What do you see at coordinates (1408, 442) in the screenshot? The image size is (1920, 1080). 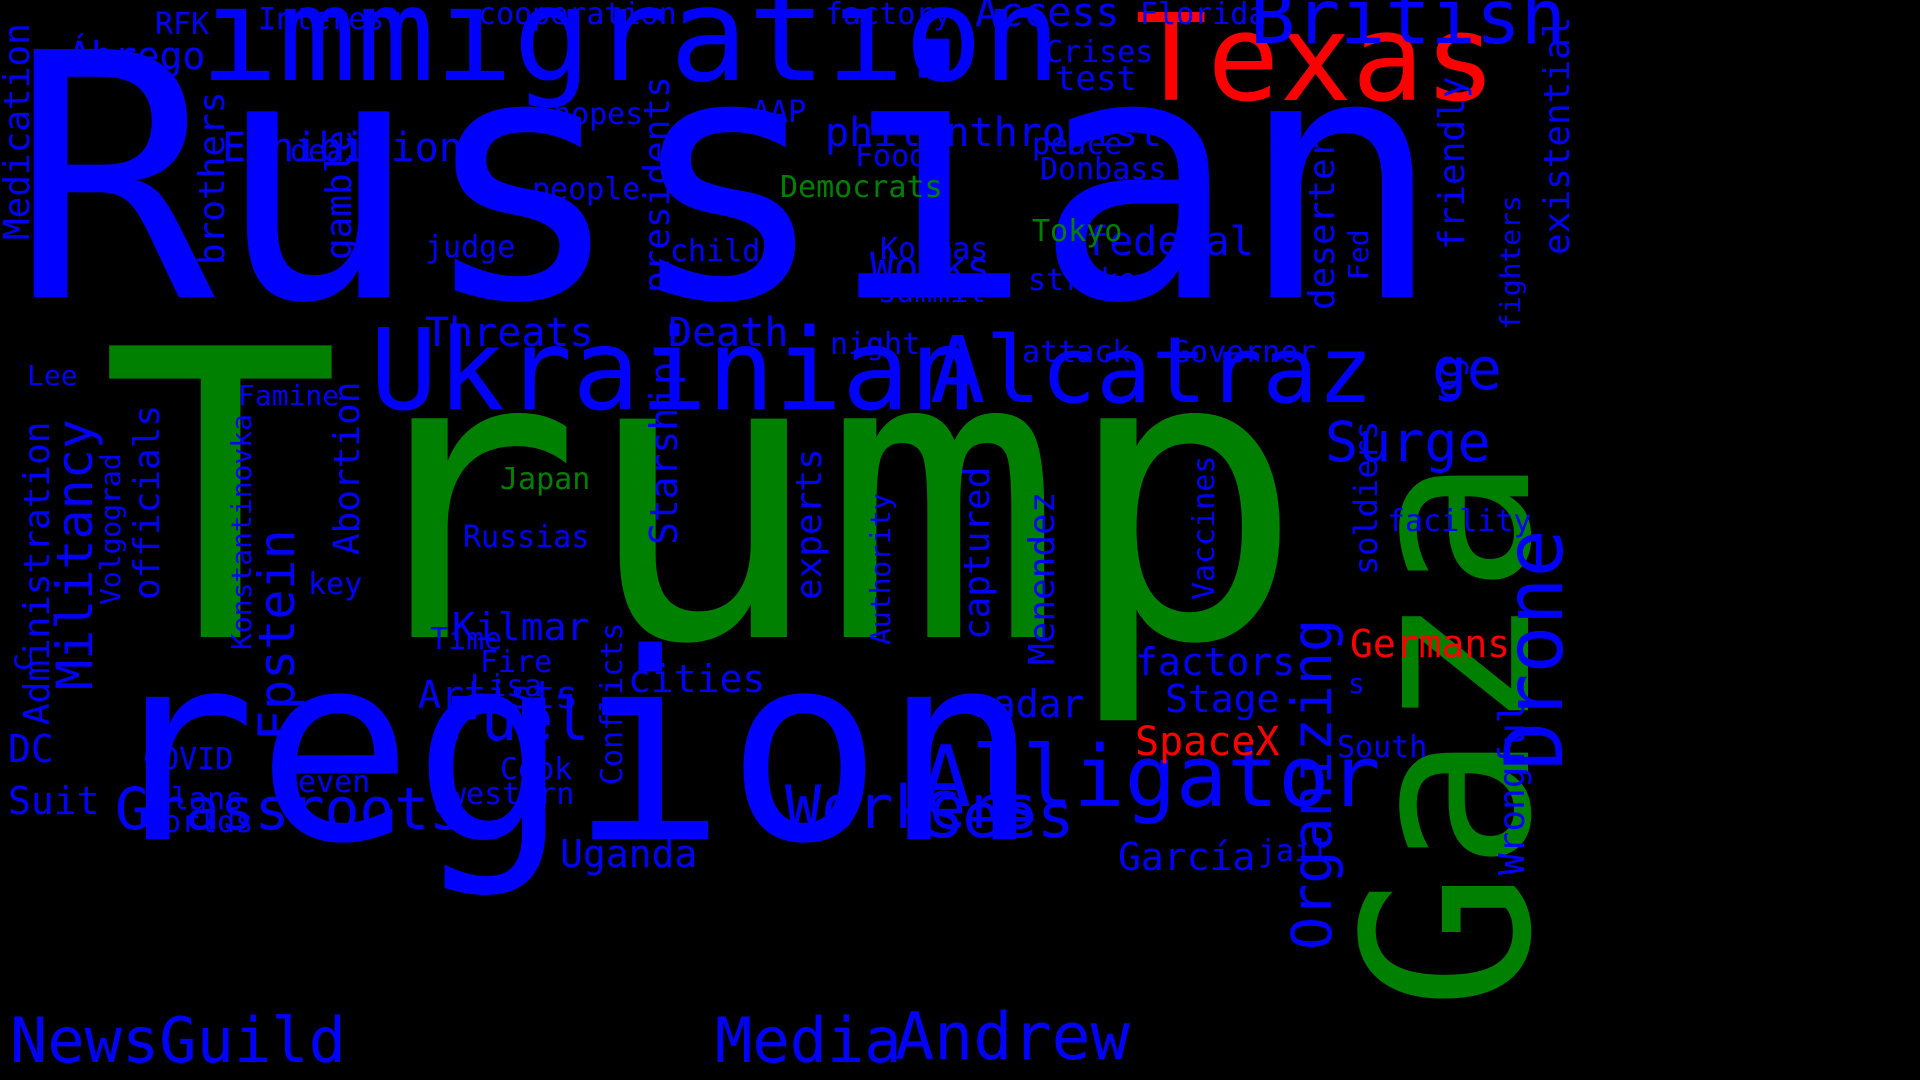 I see `word-surge: Surge` at bounding box center [1408, 442].